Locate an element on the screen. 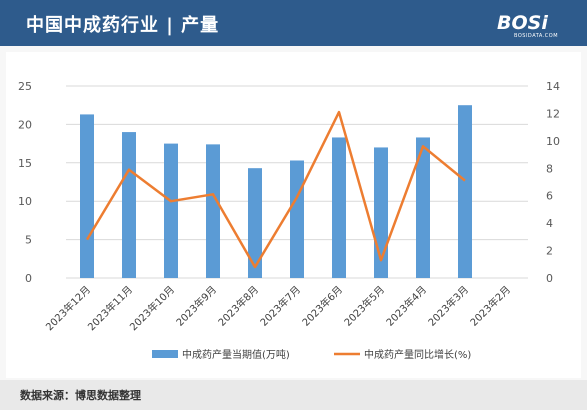 The height and width of the screenshot is (410, 587). y-right-tick-label: 10 is located at coordinates (553, 141).